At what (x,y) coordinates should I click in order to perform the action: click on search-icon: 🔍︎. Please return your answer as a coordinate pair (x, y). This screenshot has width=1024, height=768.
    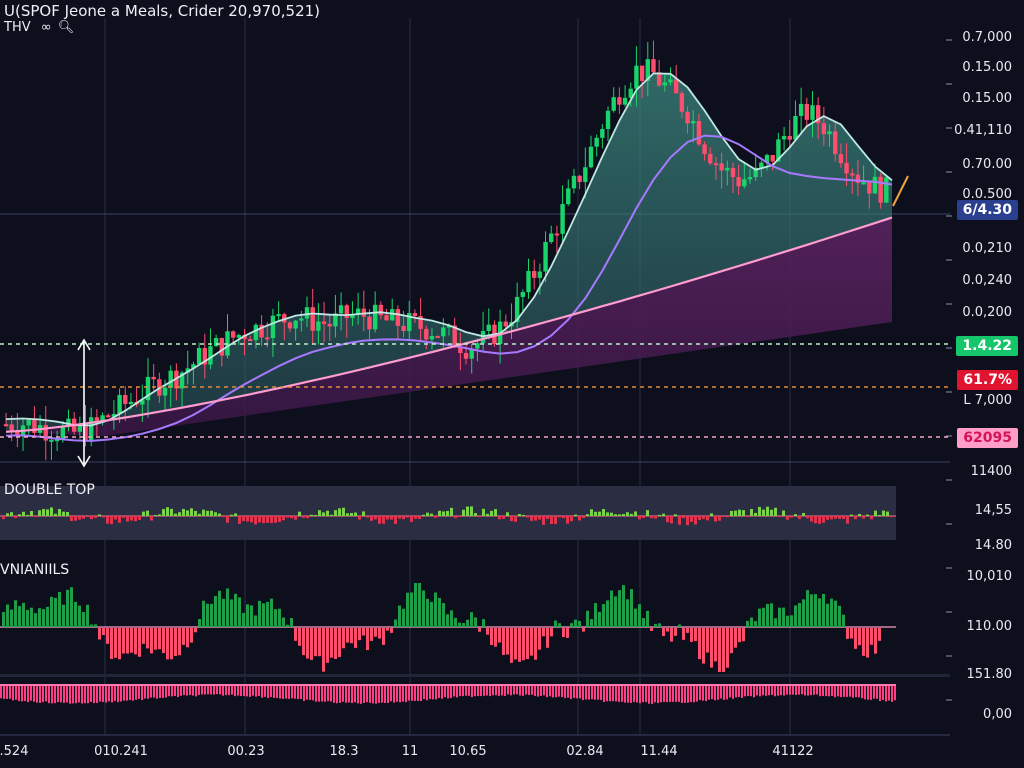
    Looking at the image, I should click on (66, 27).